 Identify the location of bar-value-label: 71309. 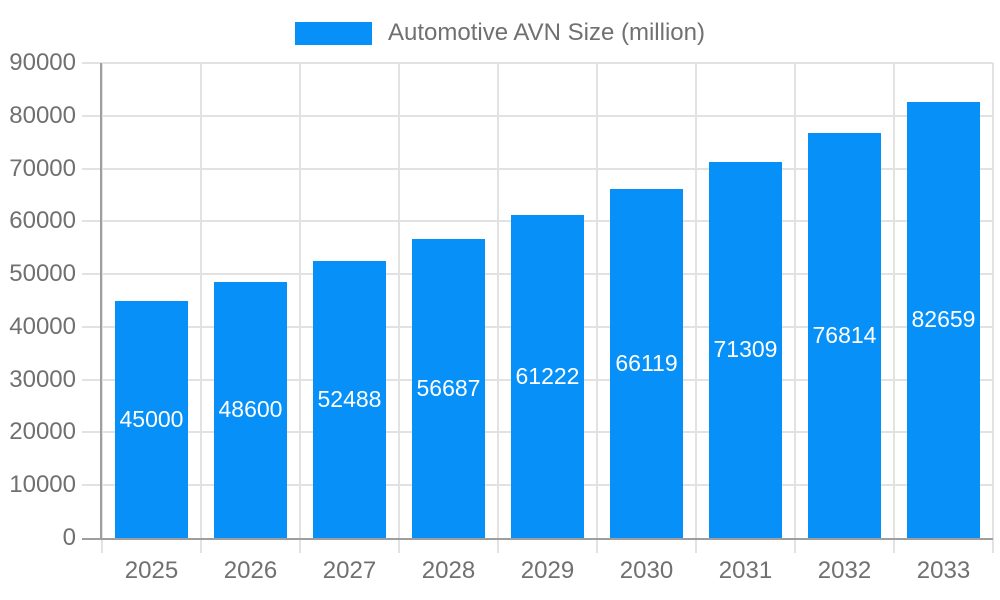
(745, 349).